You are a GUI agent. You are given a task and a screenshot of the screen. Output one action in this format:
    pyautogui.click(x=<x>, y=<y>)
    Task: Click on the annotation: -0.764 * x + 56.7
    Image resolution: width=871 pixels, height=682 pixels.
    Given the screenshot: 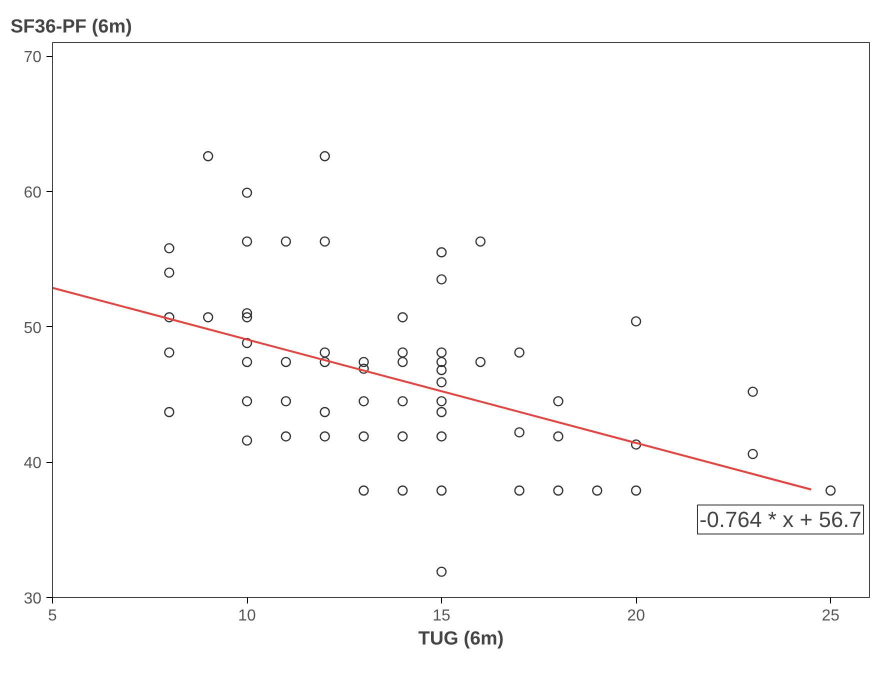 What is the action you would take?
    pyautogui.click(x=780, y=519)
    